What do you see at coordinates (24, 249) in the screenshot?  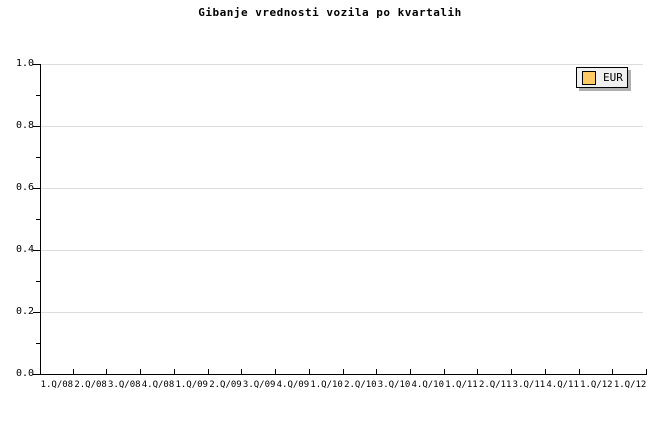 I see `y-tick-label: 0.4` at bounding box center [24, 249].